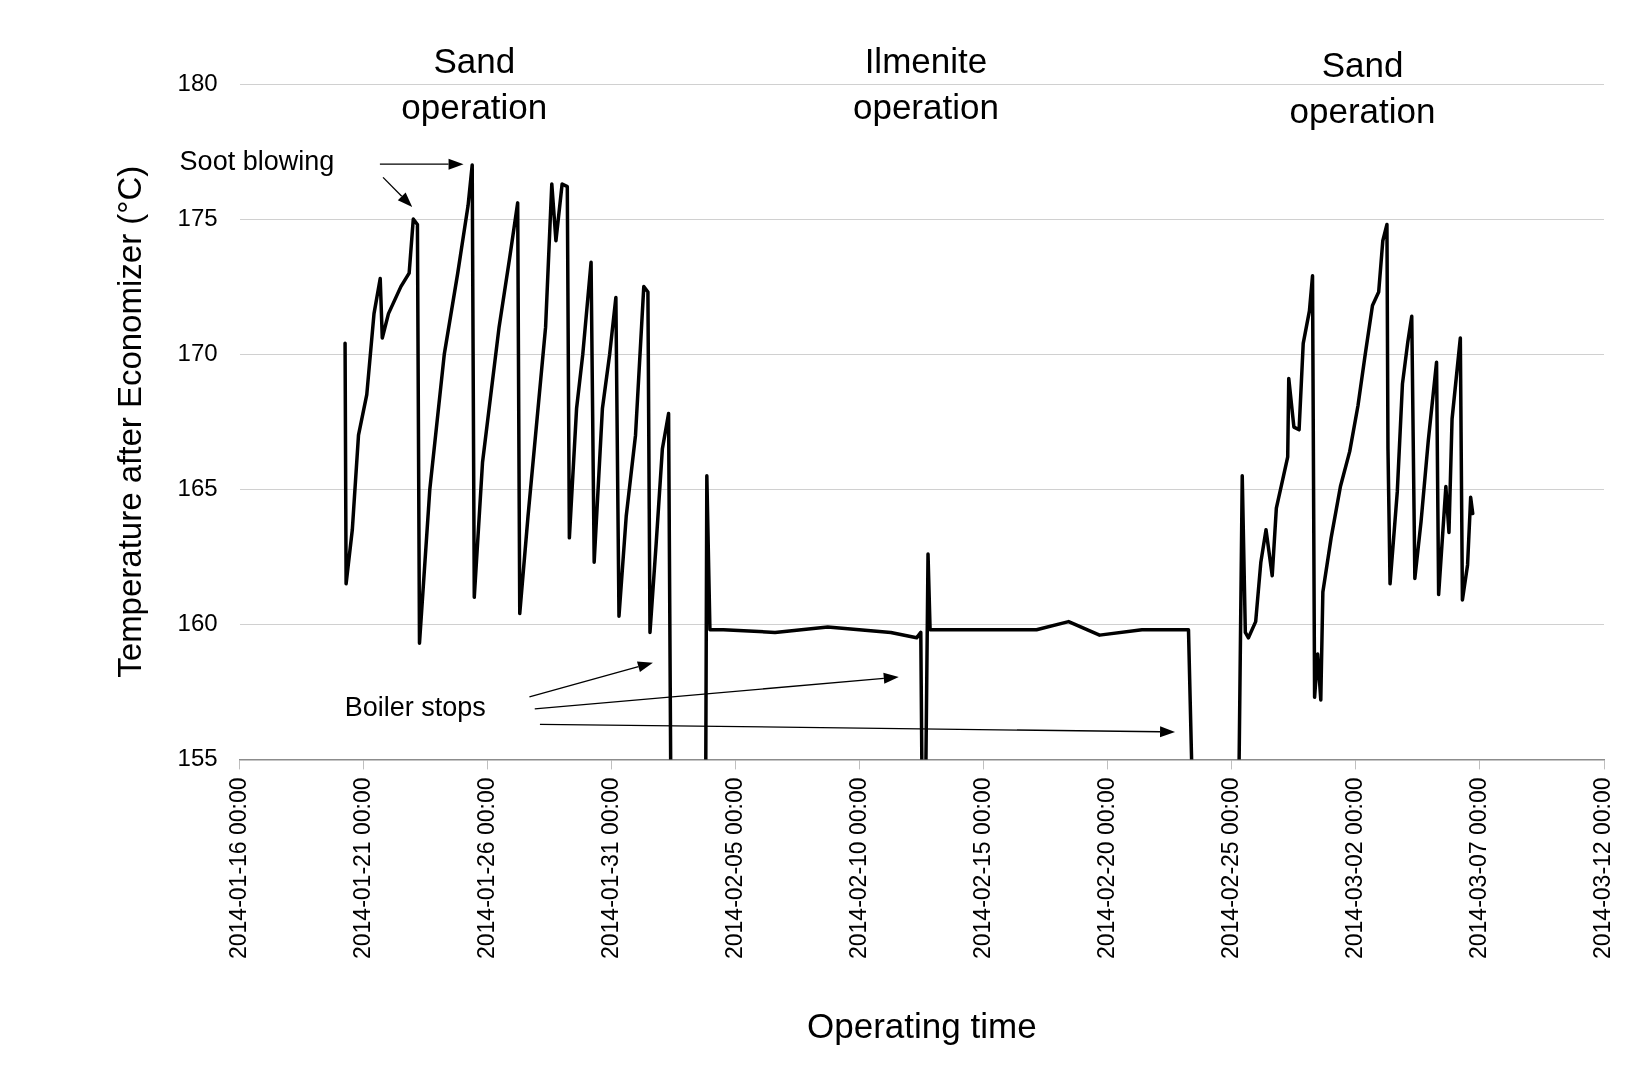 This screenshot has height=1081, width=1652. I want to click on x-tick-label: 2014-02-15 00:00, so click(982, 868).